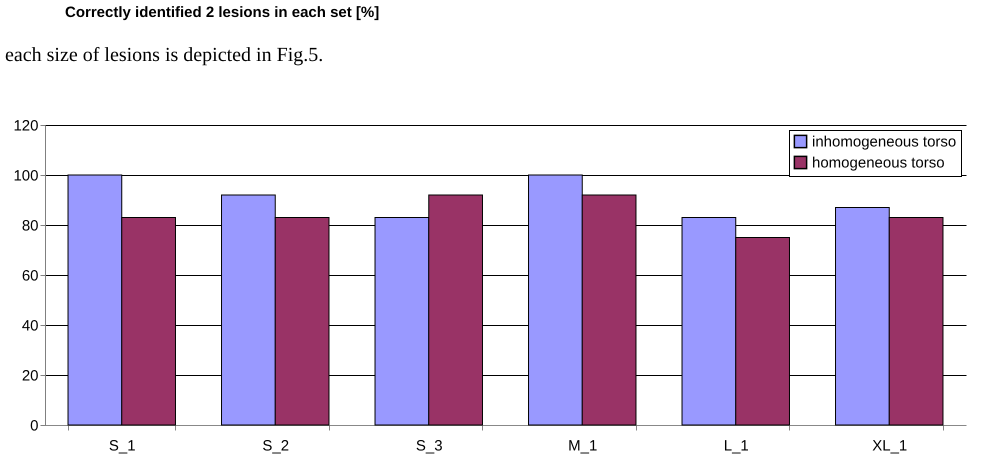 The height and width of the screenshot is (463, 986). Describe the element at coordinates (884, 142) in the screenshot. I see `legend-label: inhomogeneous torso` at that location.